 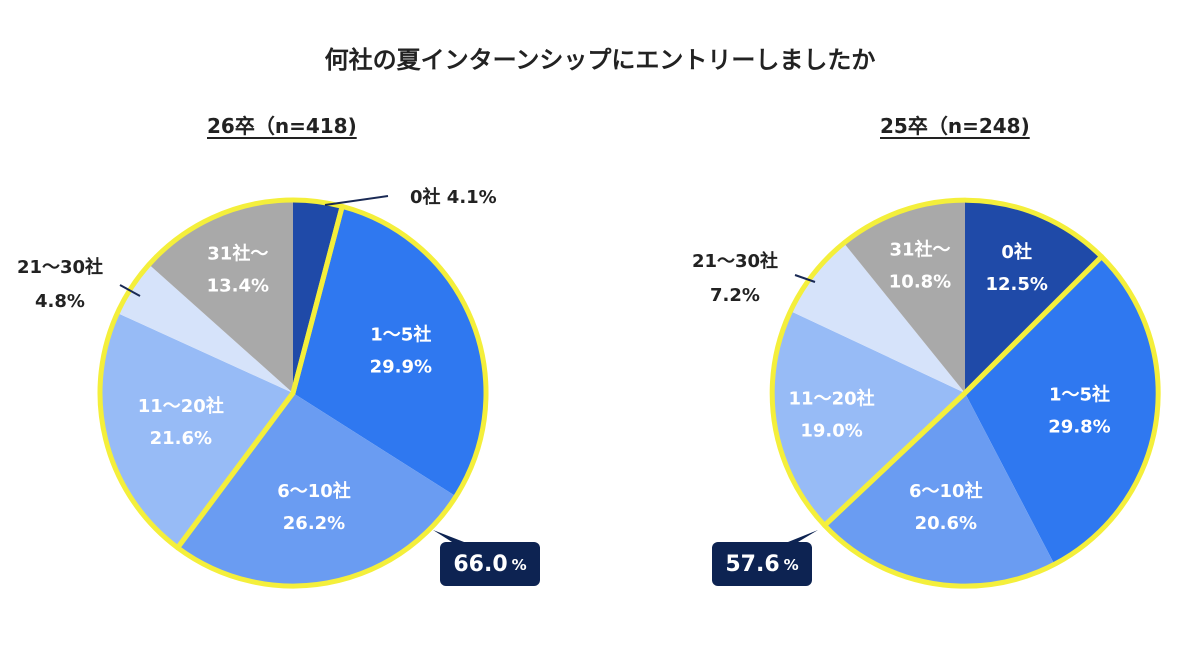 I want to click on pie-25-label-5: 31社～, so click(x=919, y=250).